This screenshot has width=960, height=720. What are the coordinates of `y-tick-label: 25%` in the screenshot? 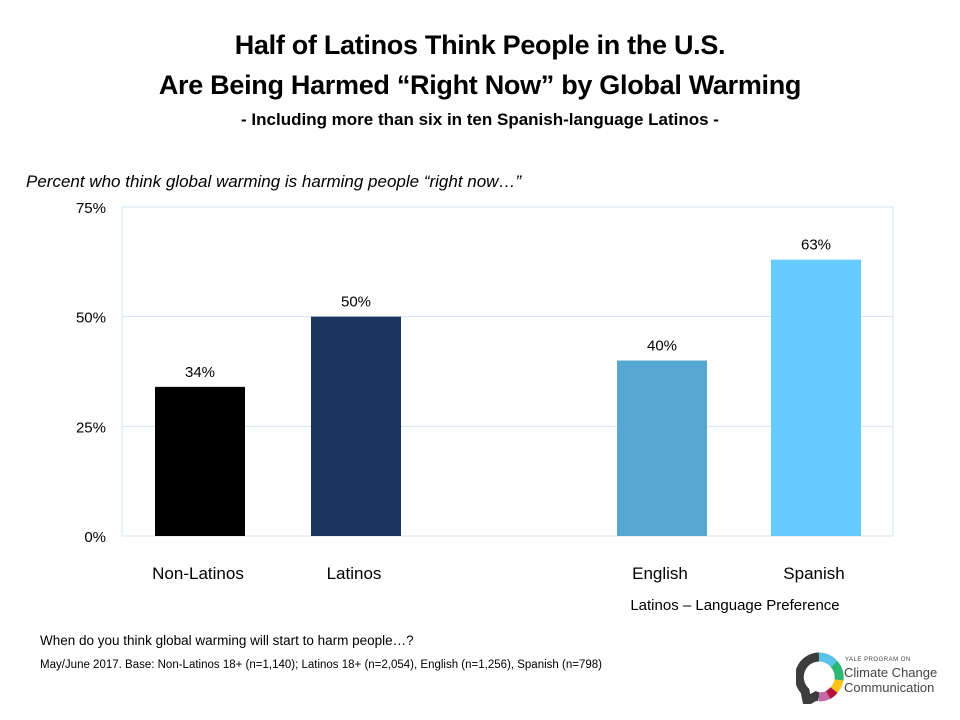 It's located at (91, 427).